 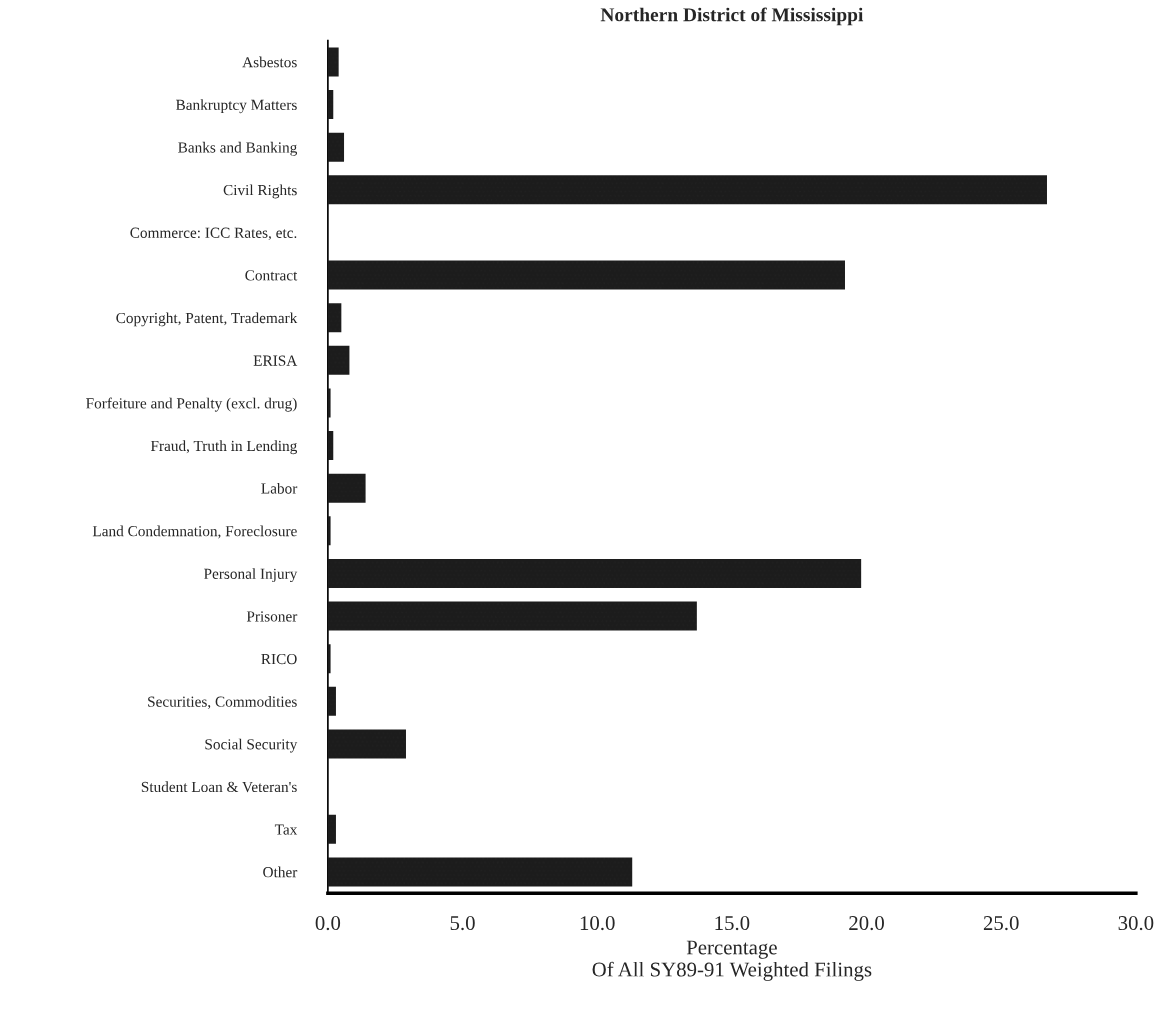 What do you see at coordinates (191, 404) in the screenshot?
I see `y-tick-label: Forfeiture and Penalty (excl. drug)` at bounding box center [191, 404].